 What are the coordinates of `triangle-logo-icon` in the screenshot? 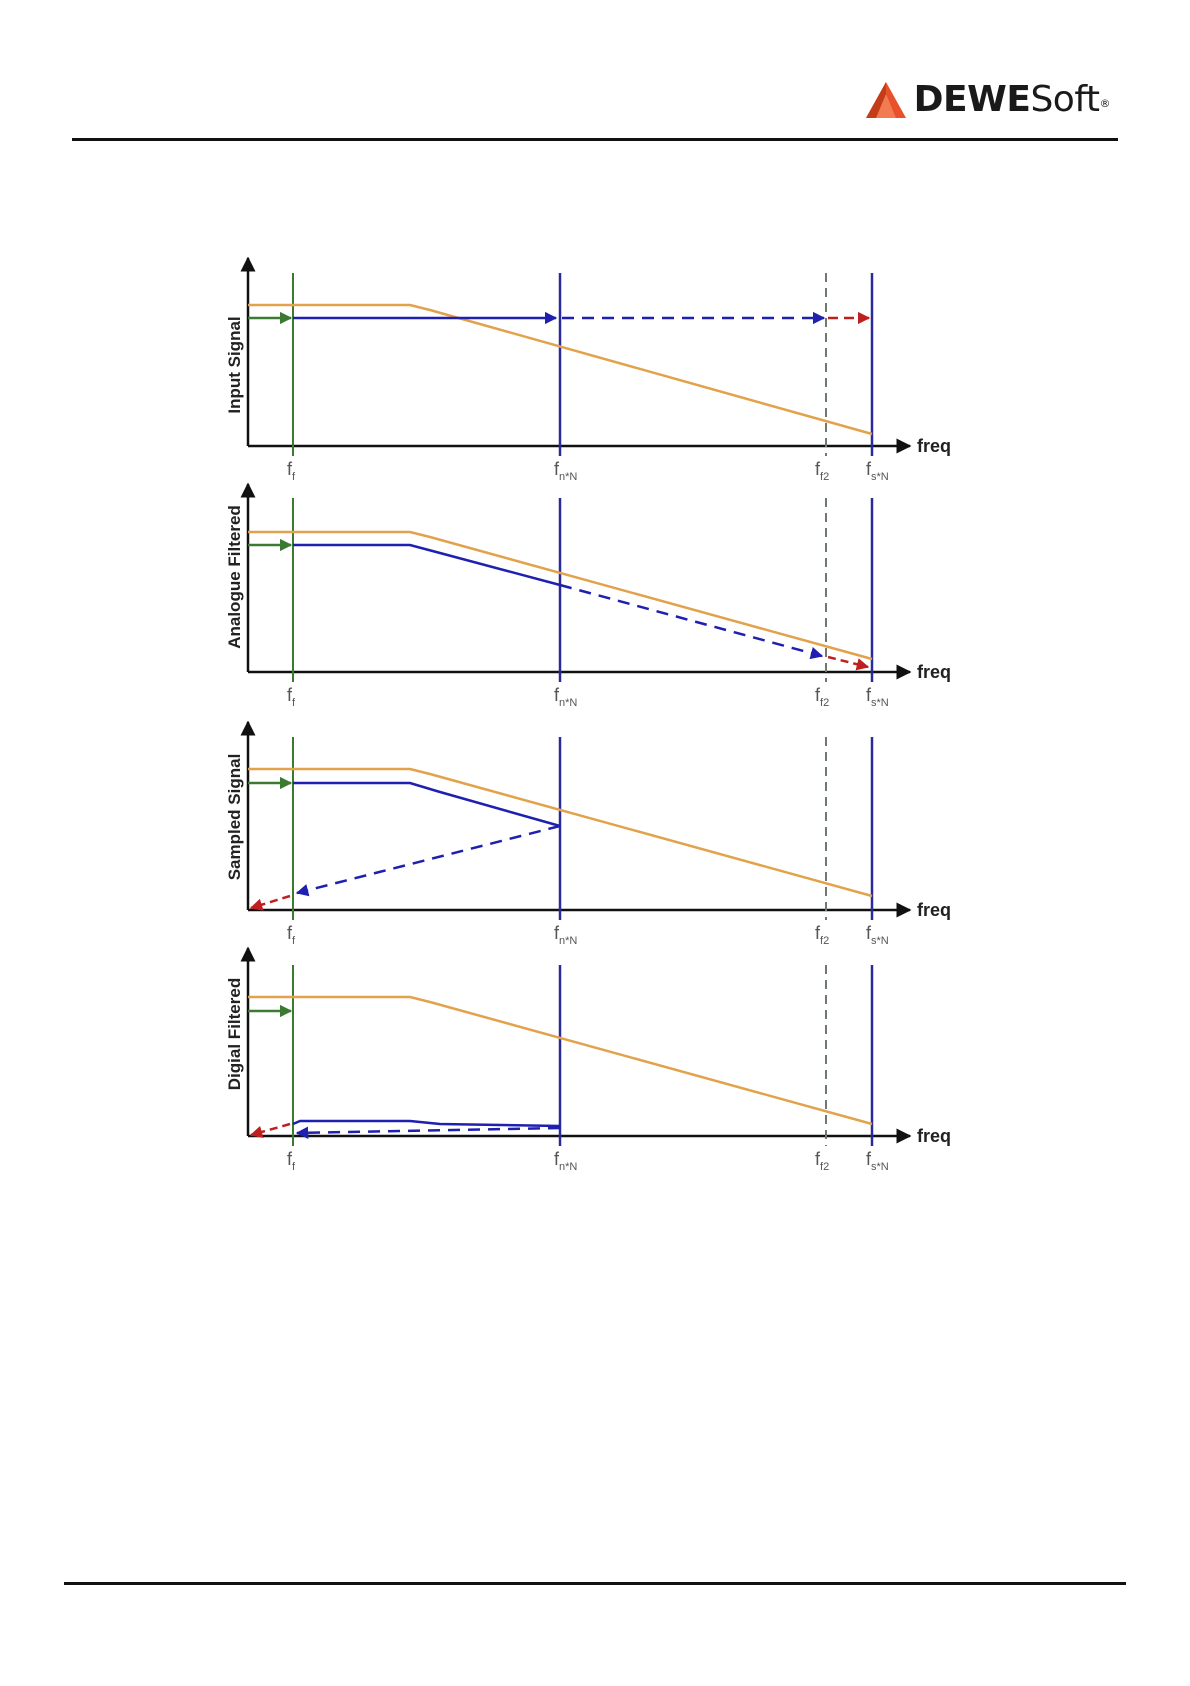 It's located at (885, 100).